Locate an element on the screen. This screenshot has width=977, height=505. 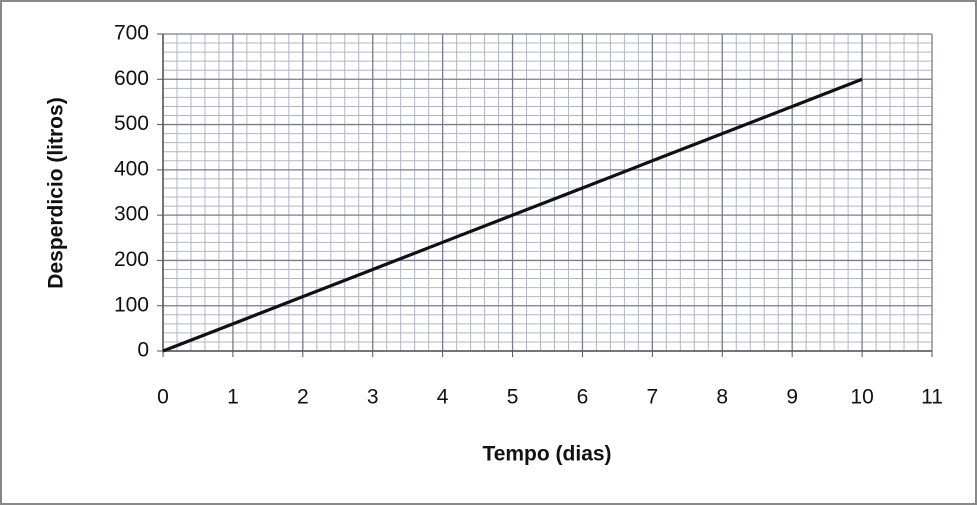
y-tick-label: 400 is located at coordinates (131, 168).